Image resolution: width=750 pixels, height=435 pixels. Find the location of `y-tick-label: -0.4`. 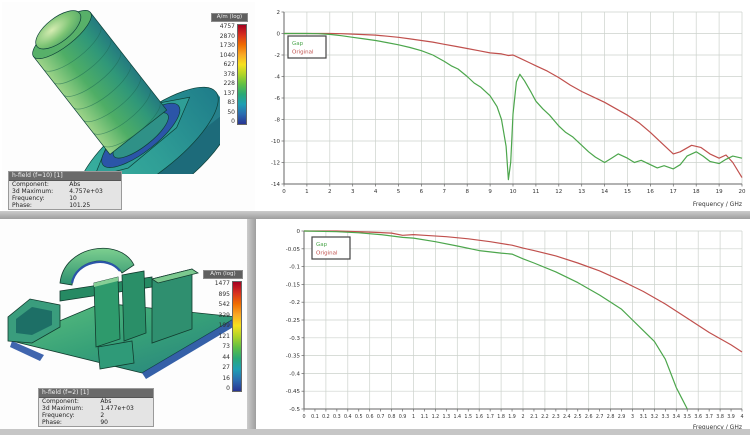

y-tick-label: -0.4 is located at coordinates (294, 374).